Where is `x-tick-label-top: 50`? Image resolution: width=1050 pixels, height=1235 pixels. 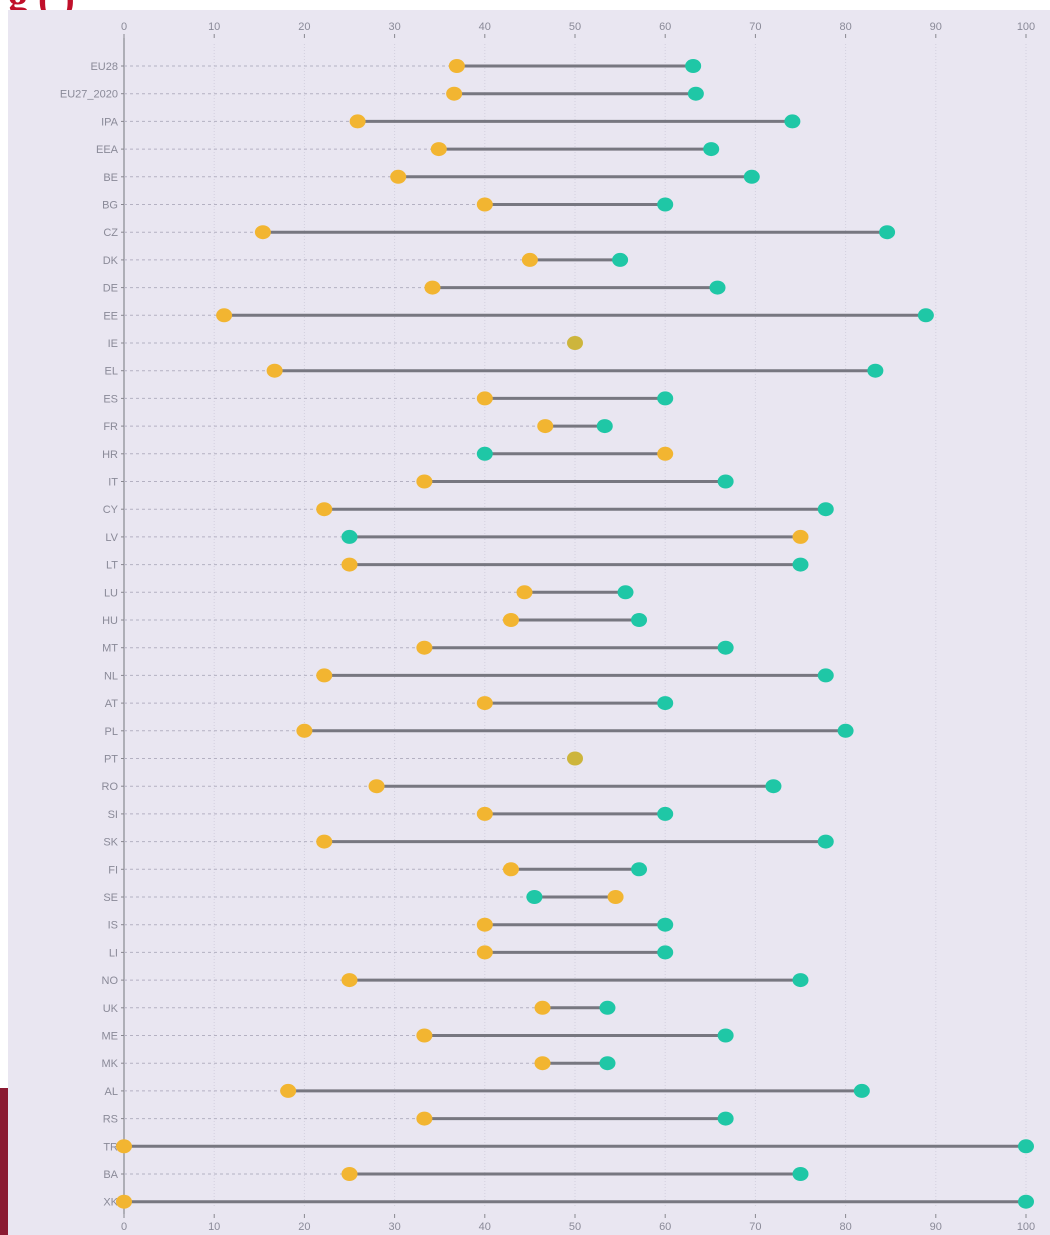
x-tick-label-top: 50 is located at coordinates (575, 27).